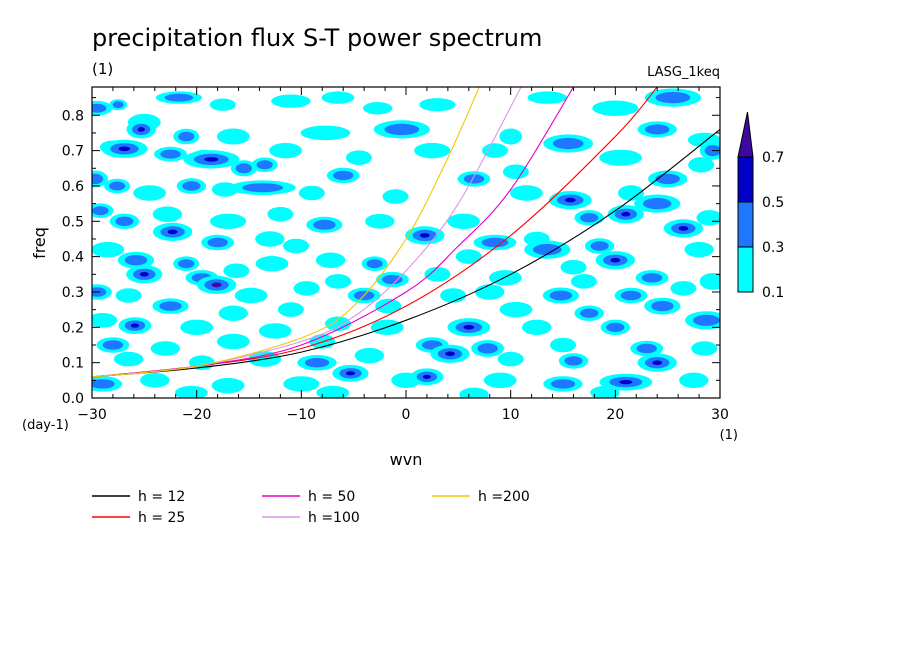 This screenshot has width=904, height=654. Describe the element at coordinates (406, 415) in the screenshot. I see `x-tick-label: 0` at that location.